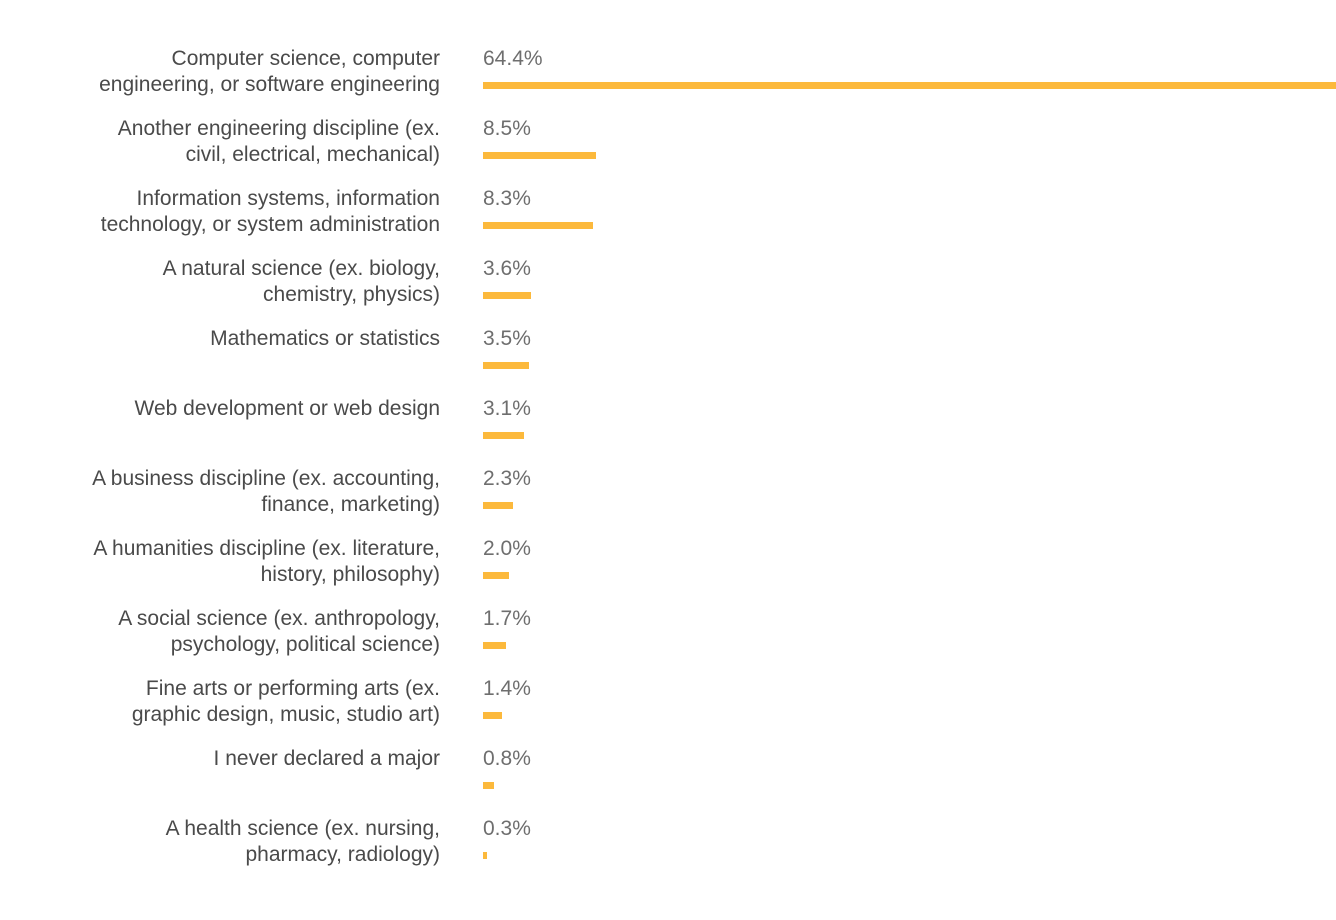  What do you see at coordinates (507, 548) in the screenshot?
I see `value-label: 2.0%` at bounding box center [507, 548].